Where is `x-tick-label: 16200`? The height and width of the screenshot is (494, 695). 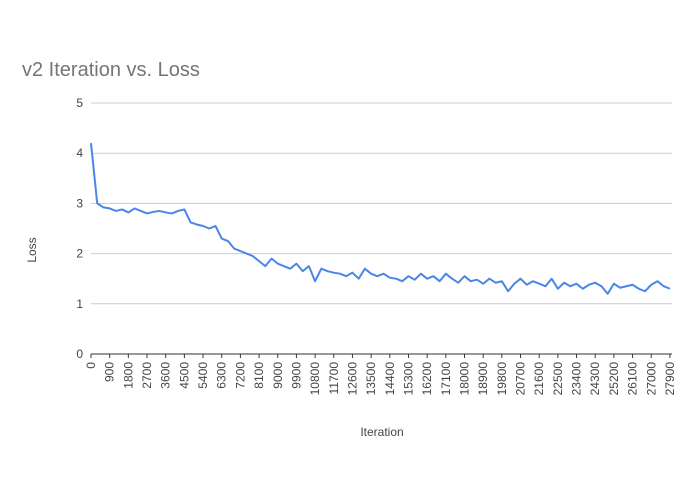 x-tick-label: 16200 is located at coordinates (427, 379).